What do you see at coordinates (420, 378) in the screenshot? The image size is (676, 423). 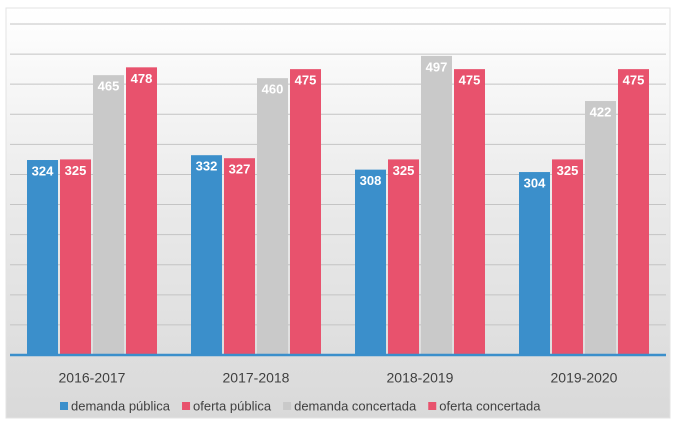 I see `x-tick-label: 2018-2019` at bounding box center [420, 378].